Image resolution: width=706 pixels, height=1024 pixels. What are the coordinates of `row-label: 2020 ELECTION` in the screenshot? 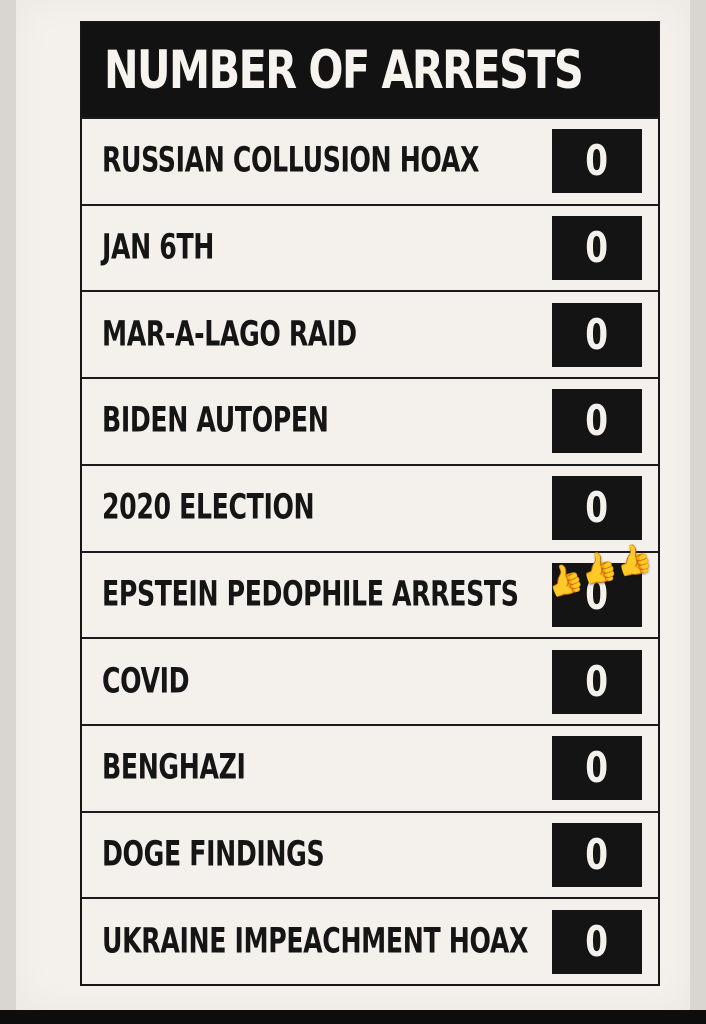 It's located at (208, 507).